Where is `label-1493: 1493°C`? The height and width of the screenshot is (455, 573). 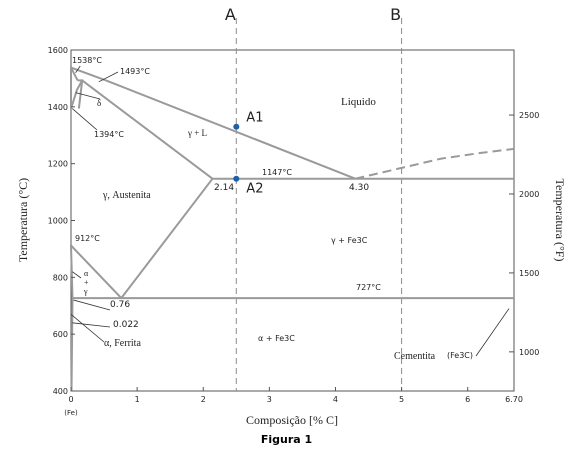 label-1493: 1493°C is located at coordinates (135, 71).